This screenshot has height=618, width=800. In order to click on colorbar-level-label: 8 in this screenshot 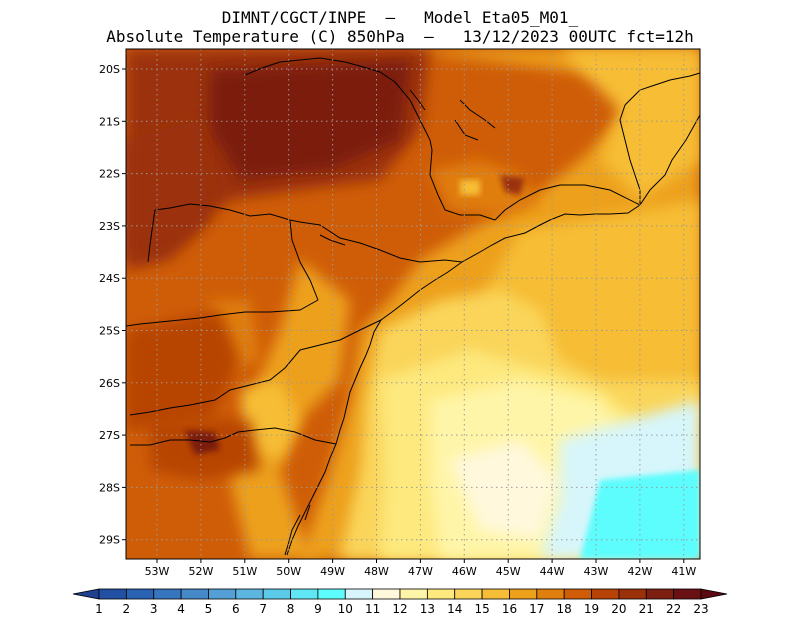, I will do `click(291, 609)`.